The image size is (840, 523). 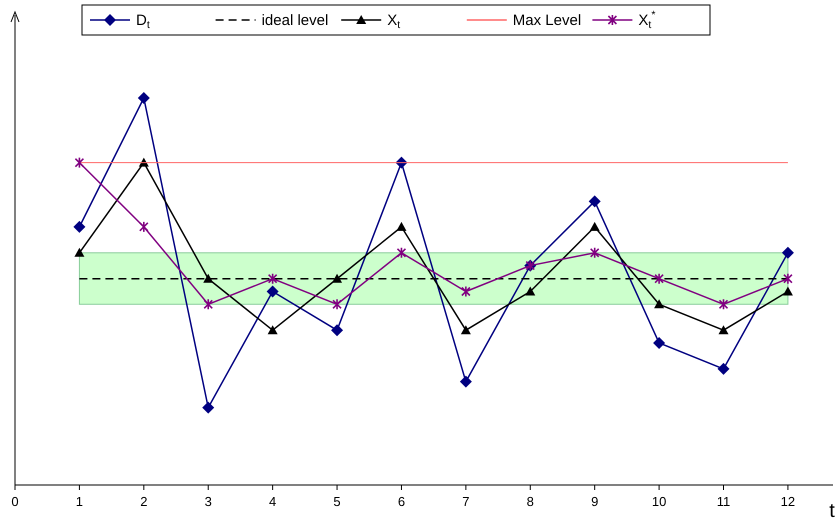 What do you see at coordinates (80, 501) in the screenshot?
I see `x-tick-label: 1` at bounding box center [80, 501].